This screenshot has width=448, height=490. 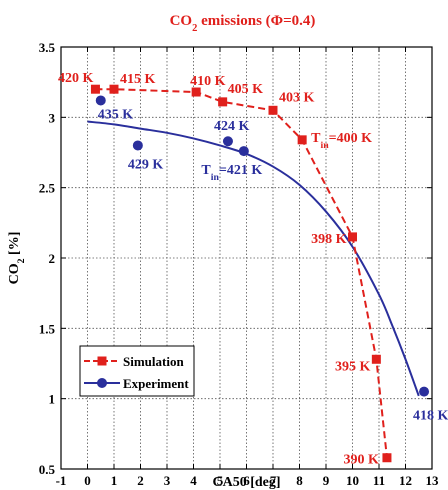 What do you see at coordinates (156, 383) in the screenshot?
I see `legend-experiment-label: Experiment` at bounding box center [156, 383].